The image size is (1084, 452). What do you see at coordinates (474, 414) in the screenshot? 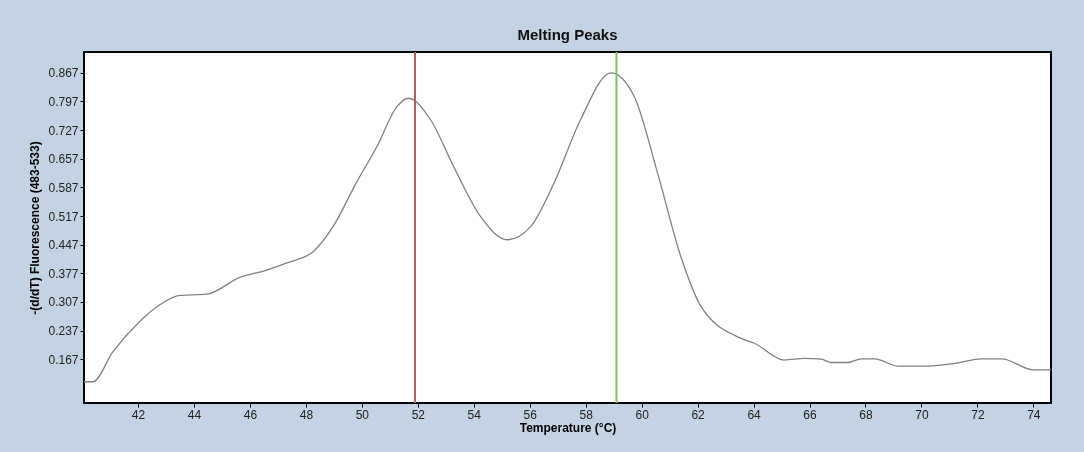
I see `x-tick-label: 54` at bounding box center [474, 414].